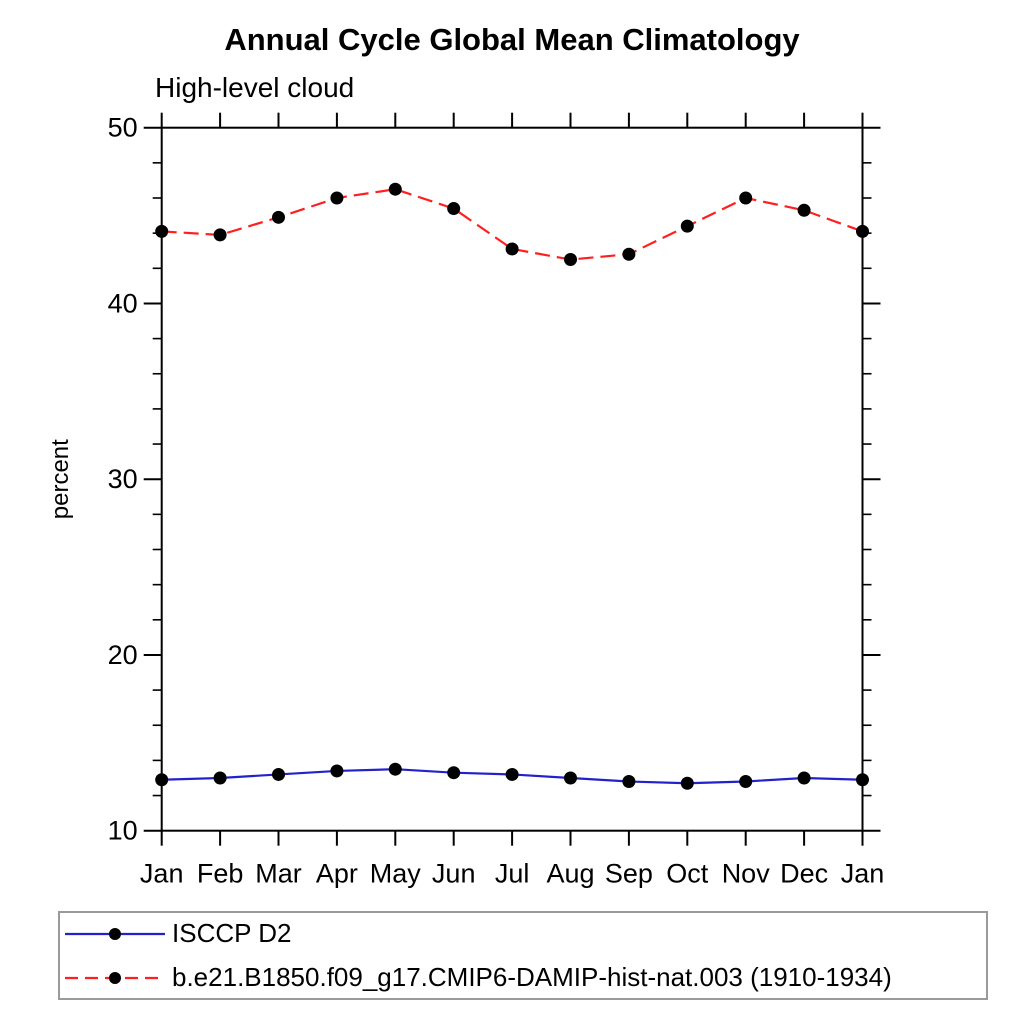 The image size is (1024, 1024). Describe the element at coordinates (278, 874) in the screenshot. I see `x-tick-label: Mar` at that location.